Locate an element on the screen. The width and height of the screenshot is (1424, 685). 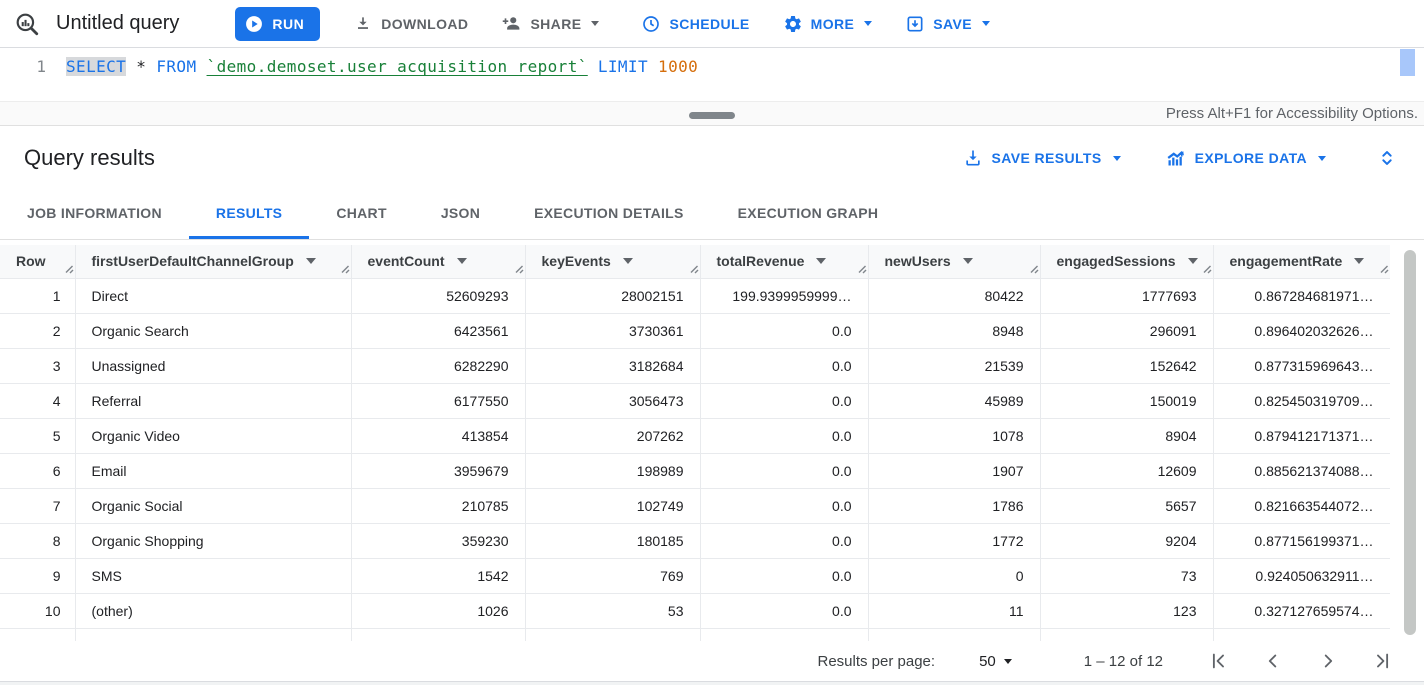
column-header-totalRevenue: totalRevenue is located at coordinates (784, 262).